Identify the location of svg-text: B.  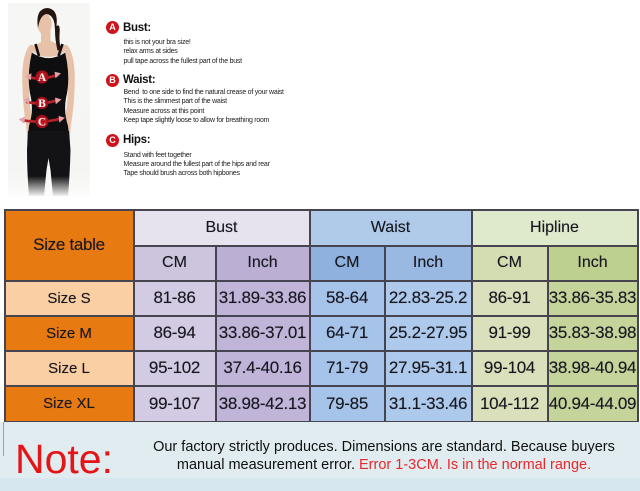
(42, 104).